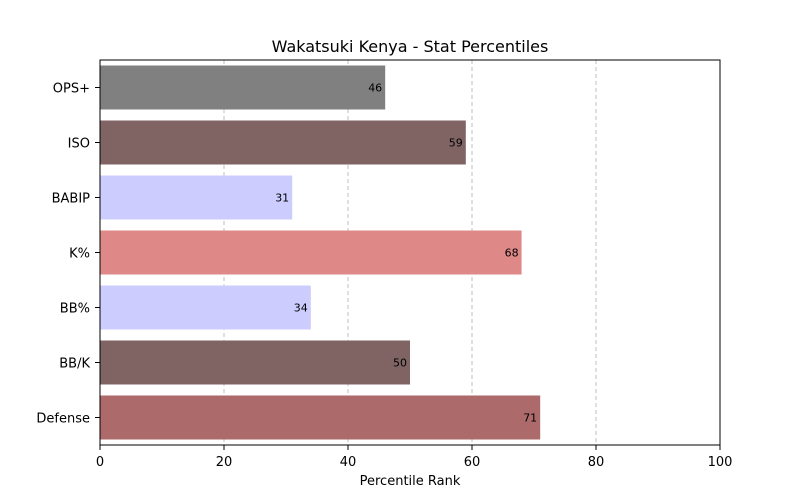  Describe the element at coordinates (720, 462) in the screenshot. I see `x-tick-label: 100` at that location.